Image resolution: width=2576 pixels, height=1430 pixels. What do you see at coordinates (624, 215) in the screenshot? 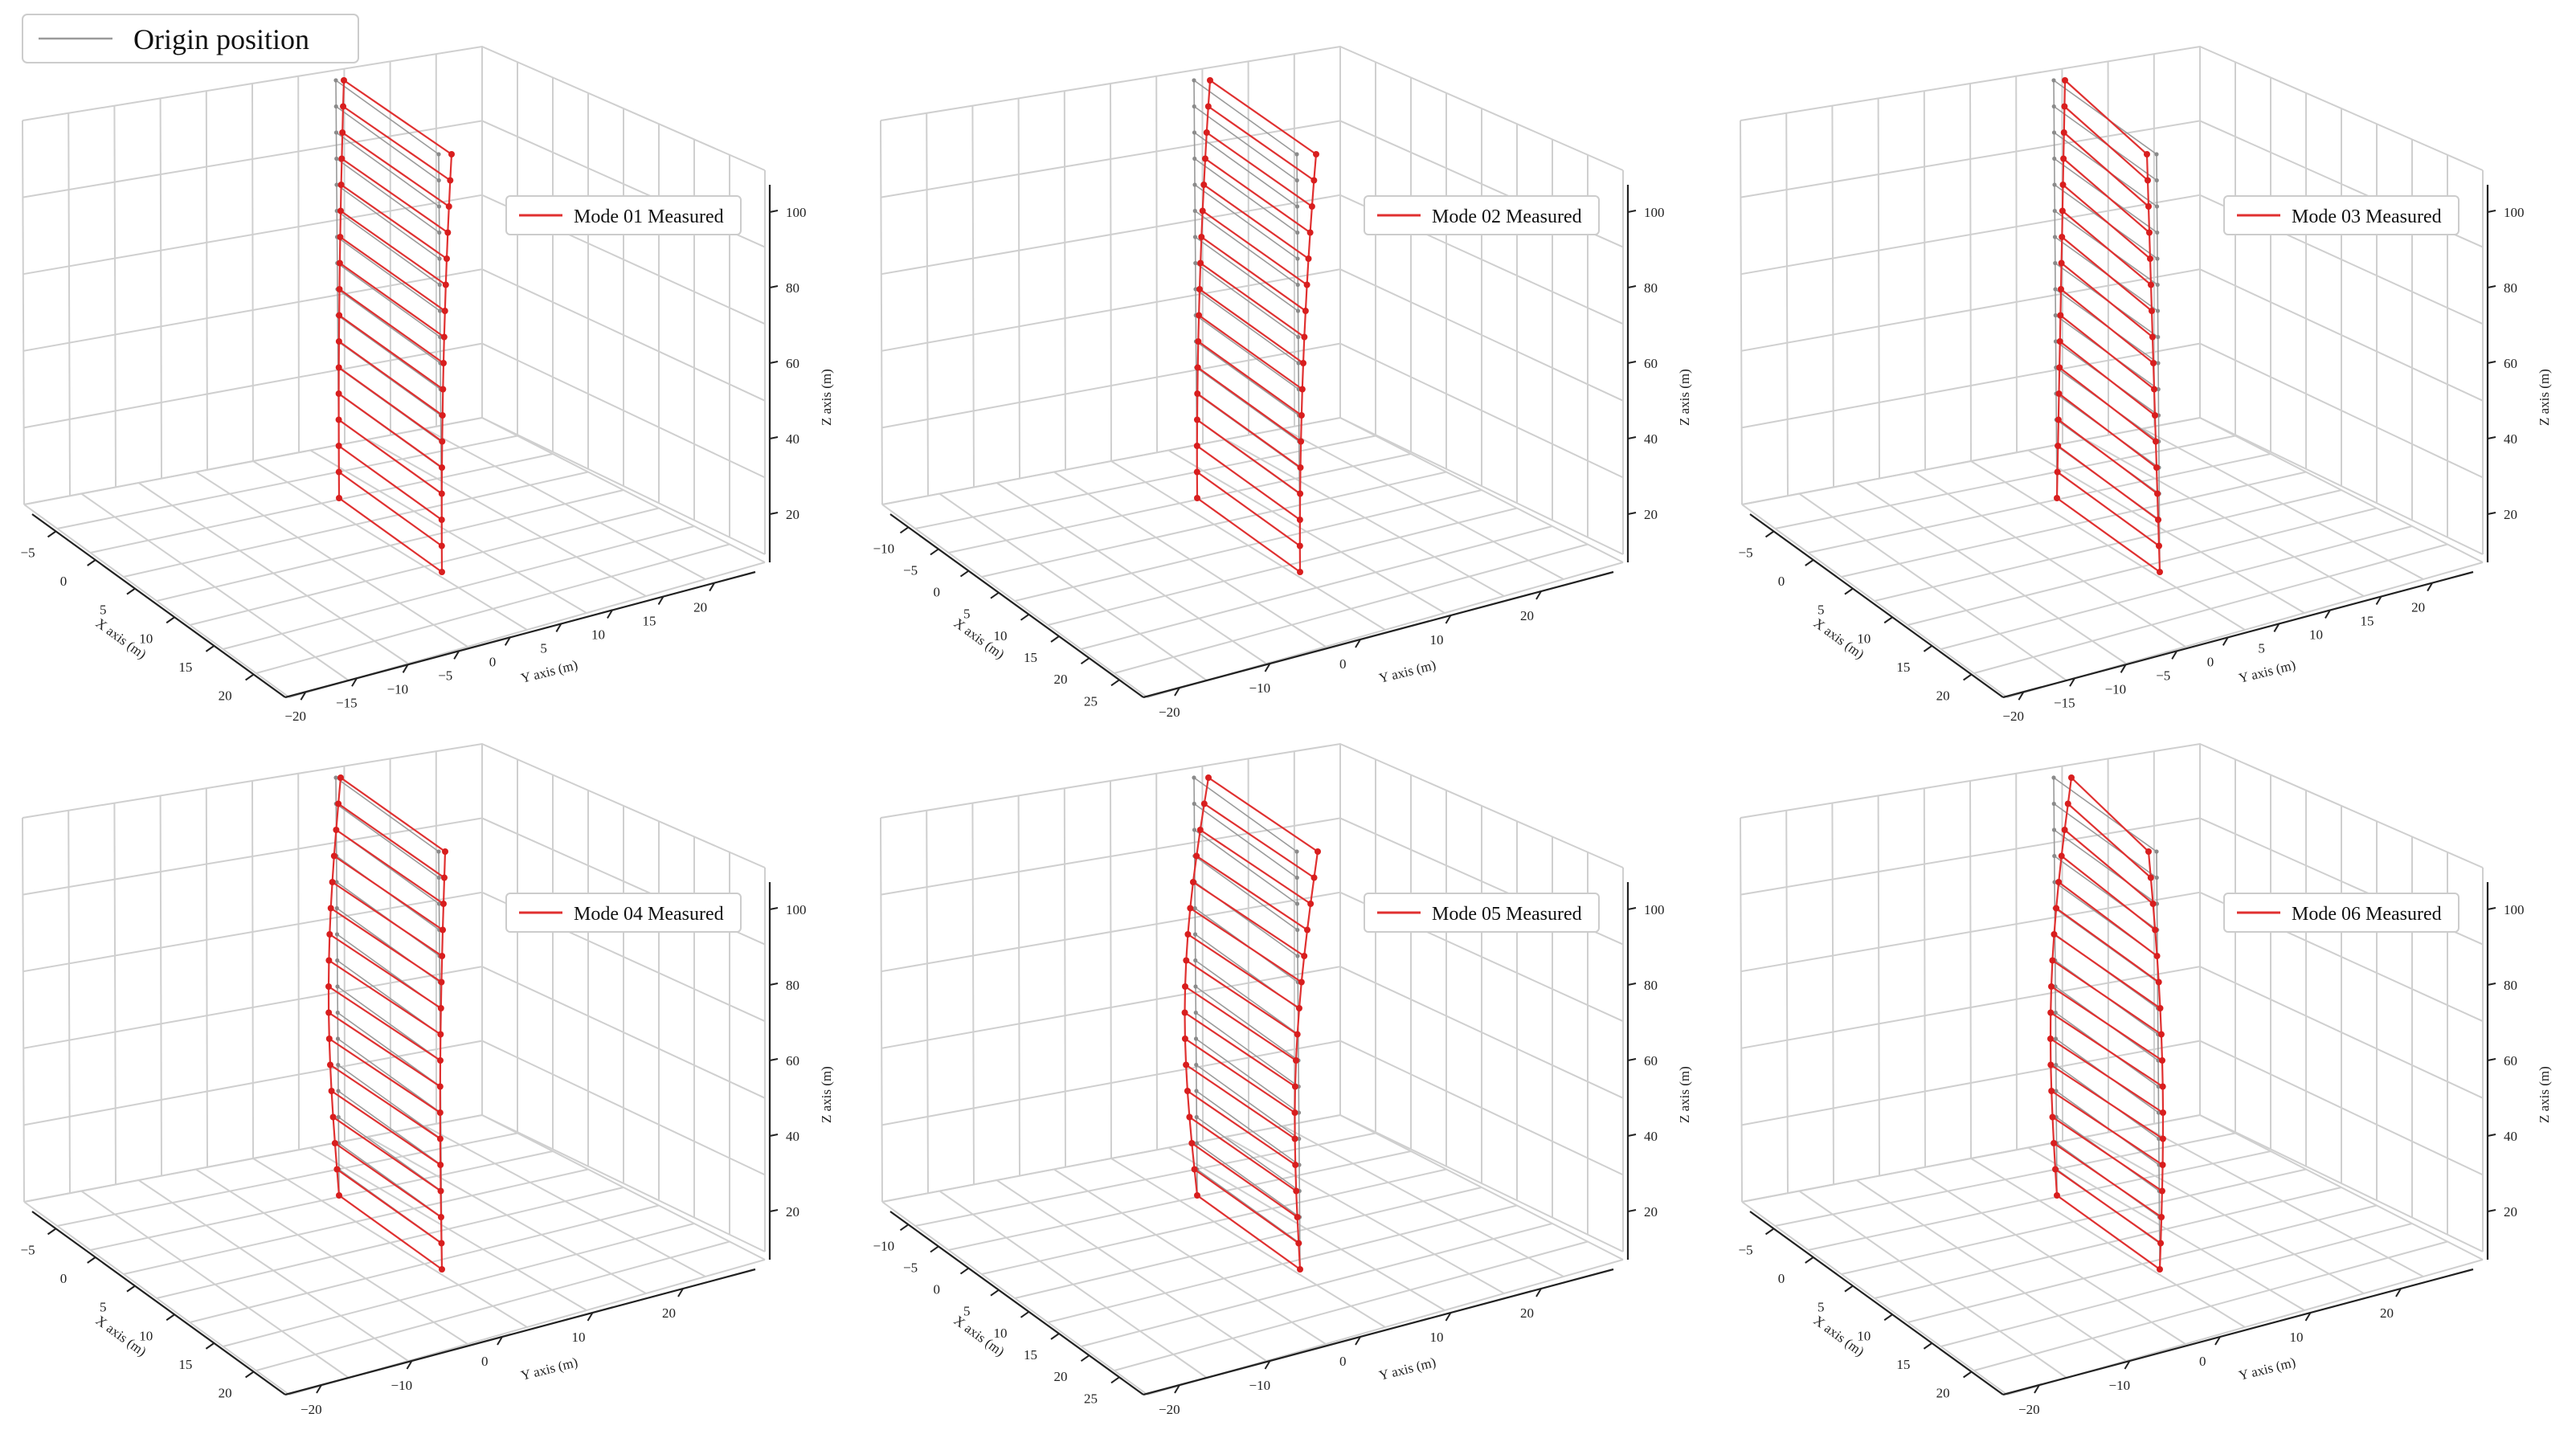
I see `mode-legend: Mode 01 Measured` at bounding box center [624, 215].